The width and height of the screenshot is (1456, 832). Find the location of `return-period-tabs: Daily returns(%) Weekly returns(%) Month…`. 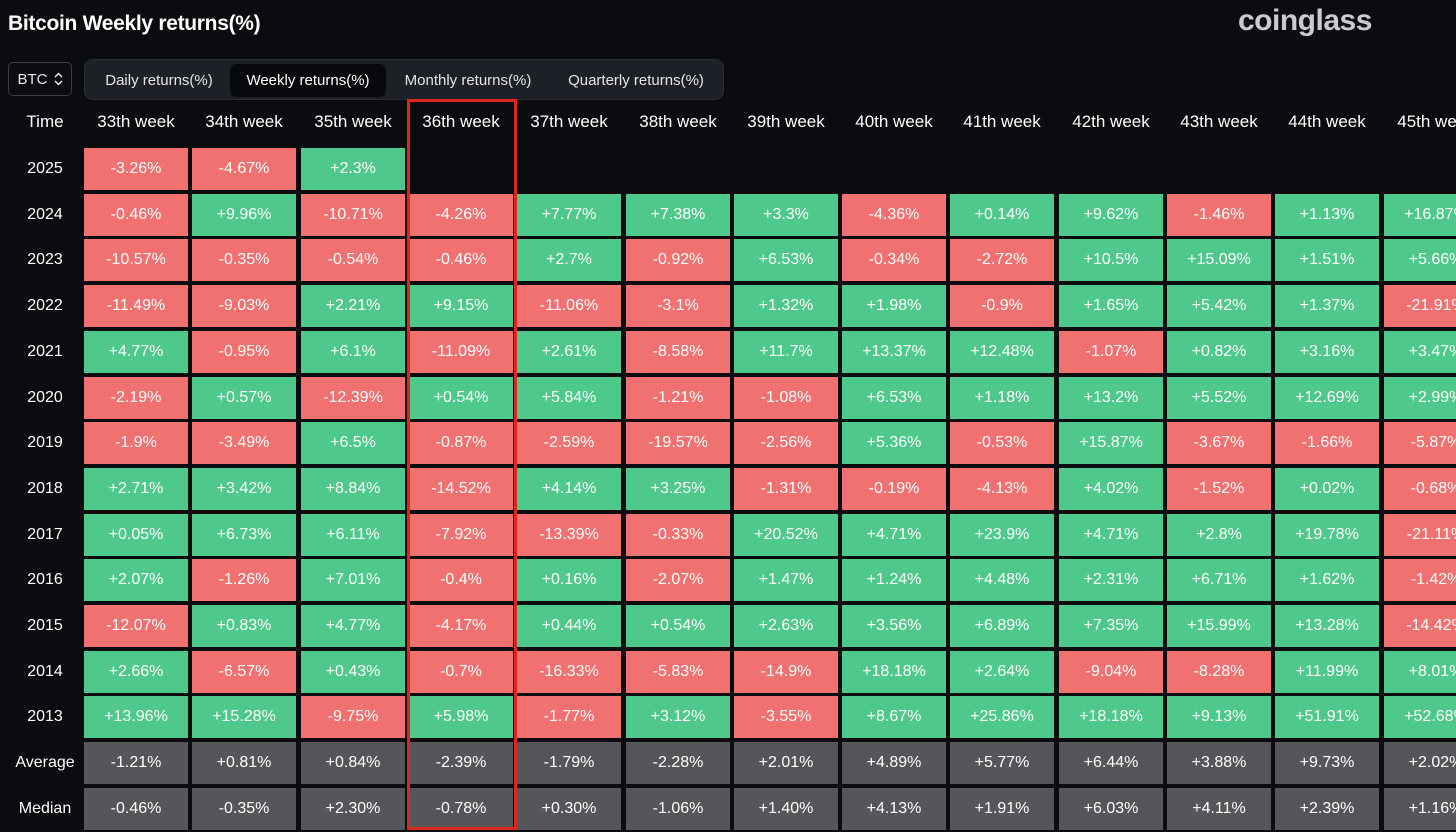

return-period-tabs: Daily returns(%) Weekly returns(%) Month… is located at coordinates (404, 79).